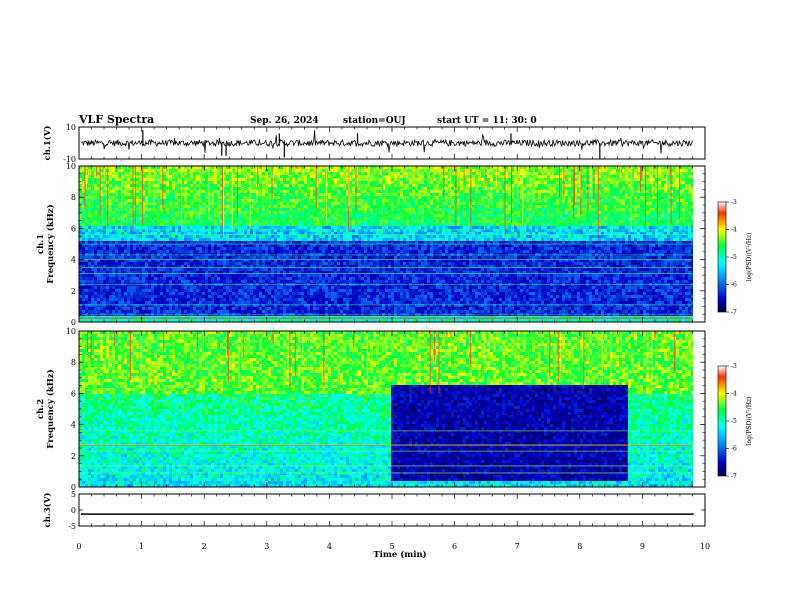 Image resolution: width=792 pixels, height=612 pixels. I want to click on time-tick-label: 1, so click(141, 546).